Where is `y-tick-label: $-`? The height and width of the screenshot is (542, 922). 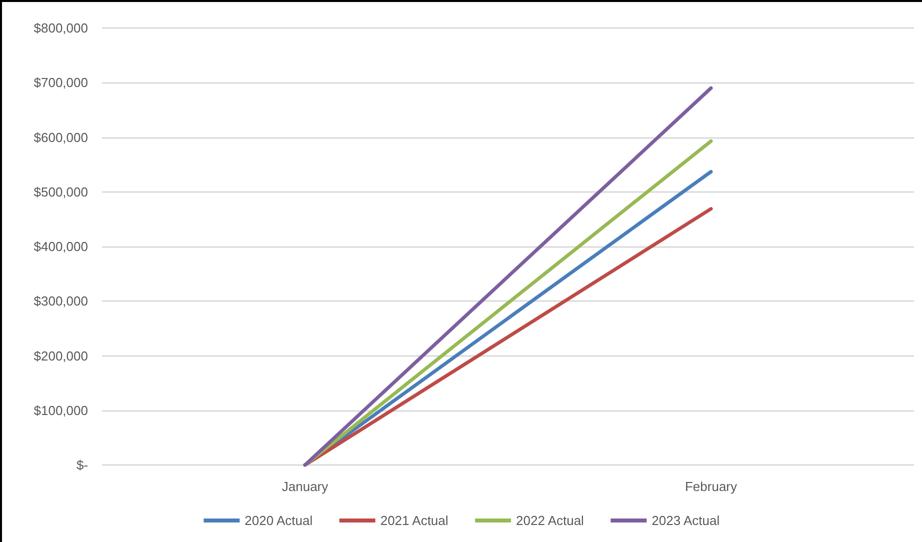 y-tick-label: $- is located at coordinates (82, 465).